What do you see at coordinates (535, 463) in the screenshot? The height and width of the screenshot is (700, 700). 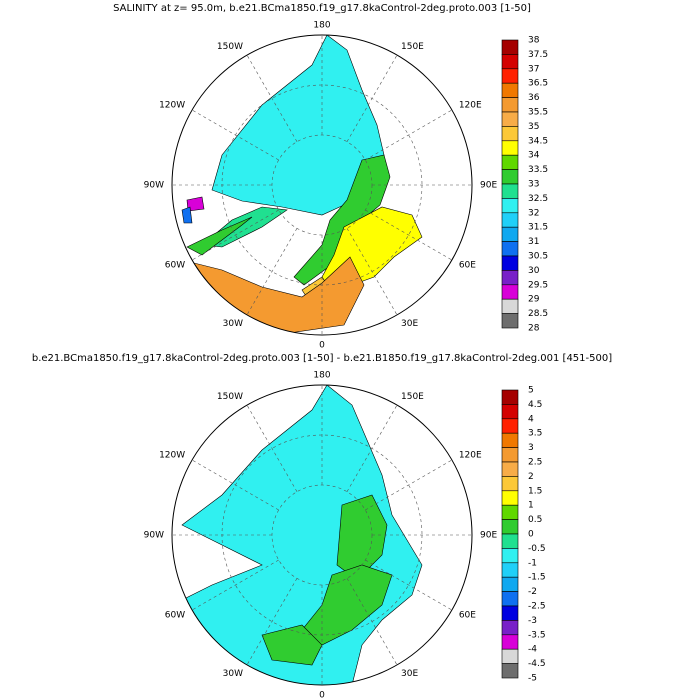 I see `colorbar-label: 2.5` at bounding box center [535, 463].